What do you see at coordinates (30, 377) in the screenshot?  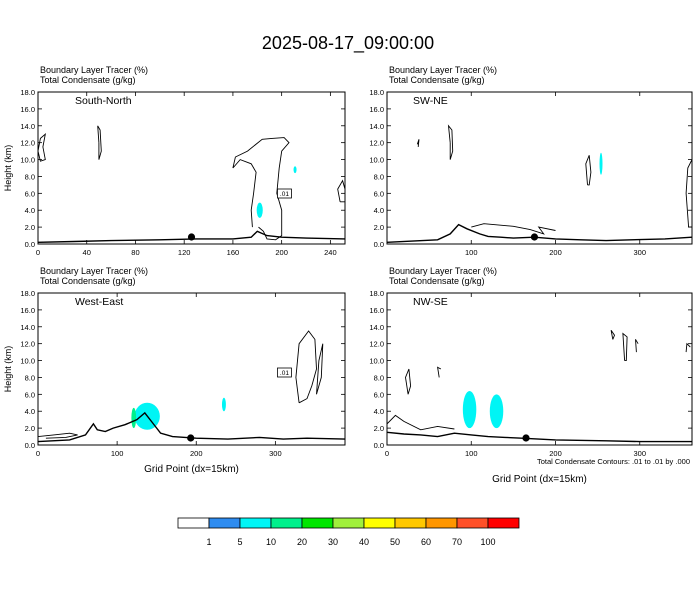 I see `y-tick-label: 8.0` at bounding box center [30, 377].